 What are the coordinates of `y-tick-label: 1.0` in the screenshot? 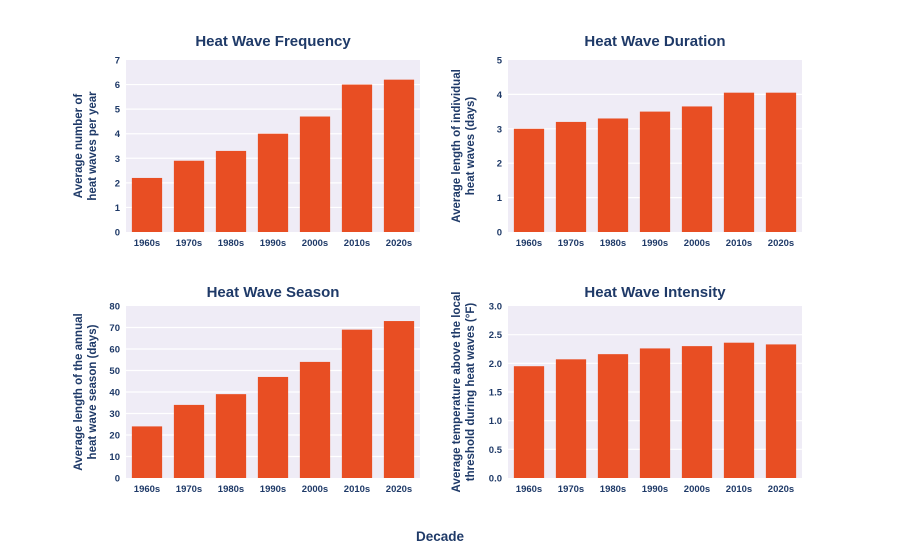 It's located at (495, 421).